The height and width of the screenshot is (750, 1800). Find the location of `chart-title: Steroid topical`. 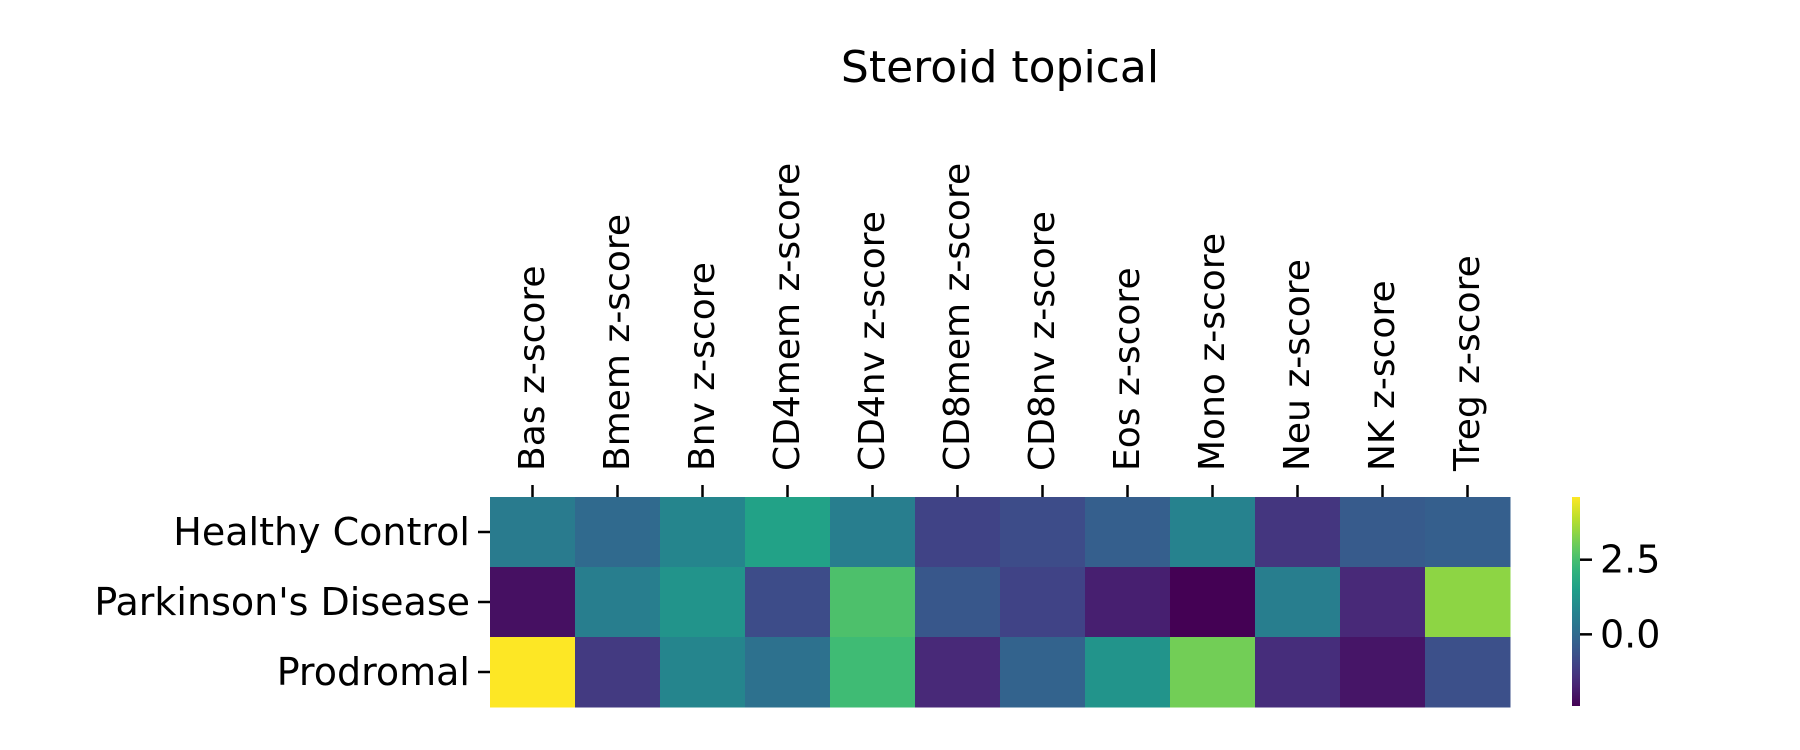

chart-title: Steroid topical is located at coordinates (1000, 67).